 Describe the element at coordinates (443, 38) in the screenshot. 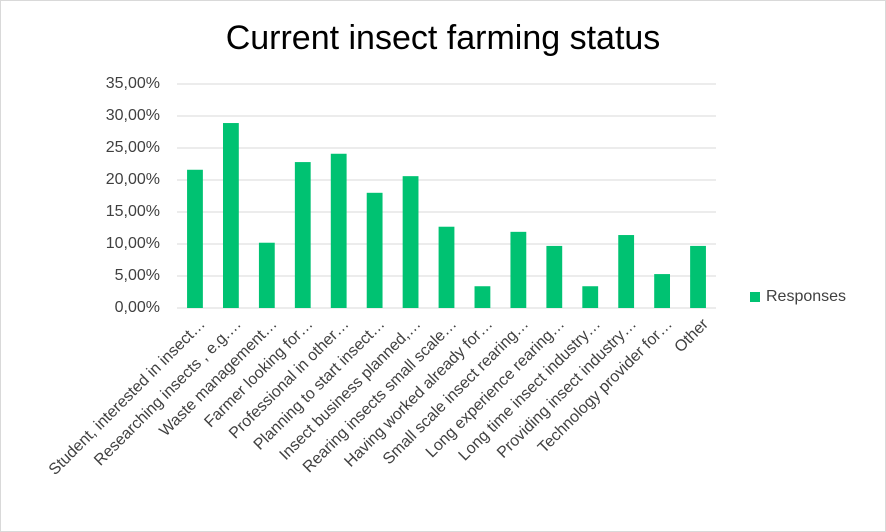

I see `chart-title: Current insect farming status` at that location.